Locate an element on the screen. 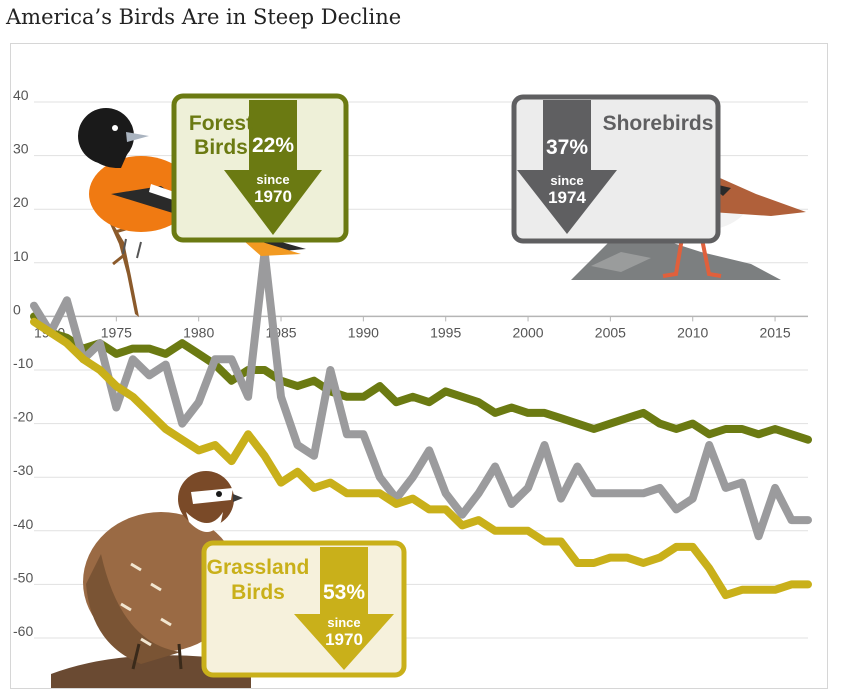 The height and width of the screenshot is (692, 843). x-tick-label: 1990 is located at coordinates (363, 332).